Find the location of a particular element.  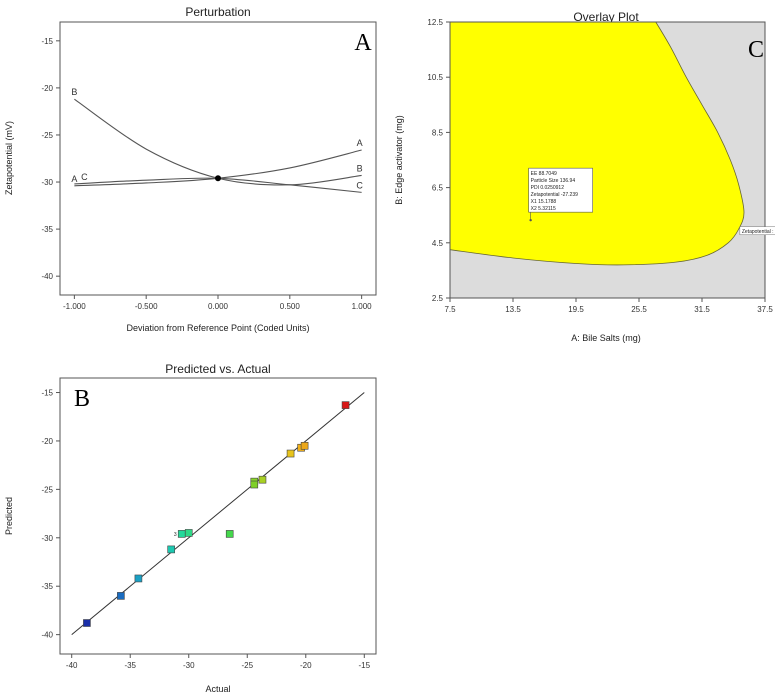

prediction-flag-box is located at coordinates (560, 190).